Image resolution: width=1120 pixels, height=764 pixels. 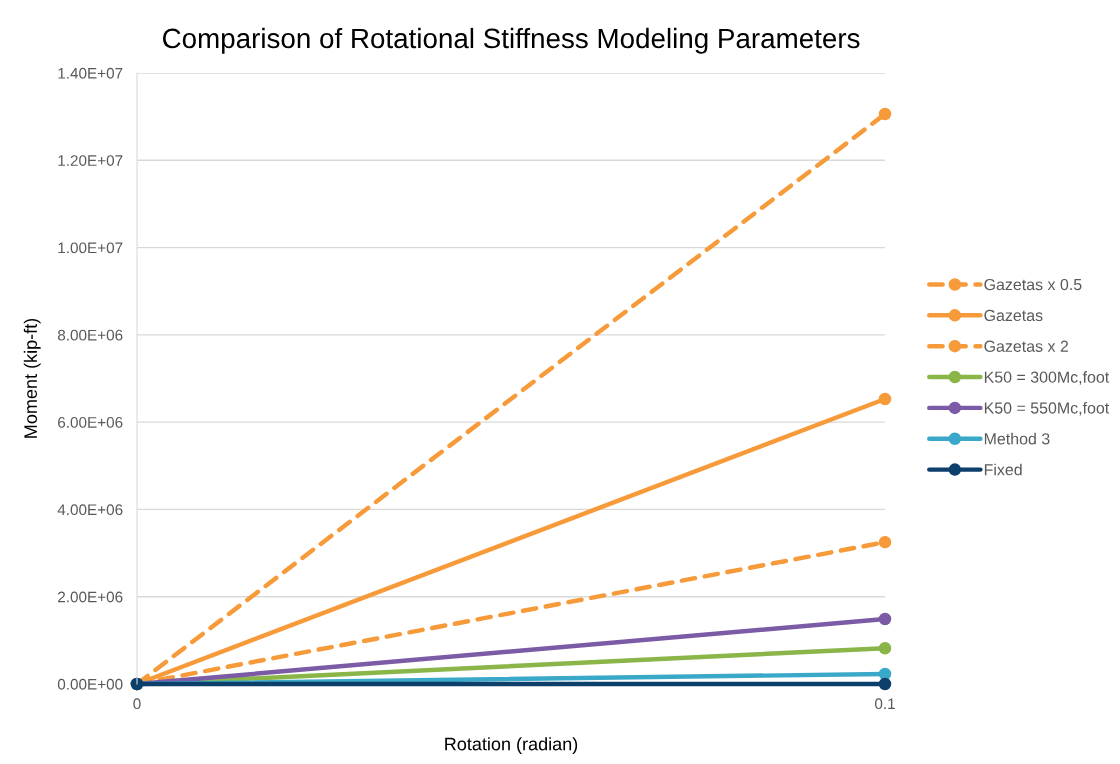 I want to click on legend-label: K50 = 550Mc,foot, so click(x=1047, y=408).